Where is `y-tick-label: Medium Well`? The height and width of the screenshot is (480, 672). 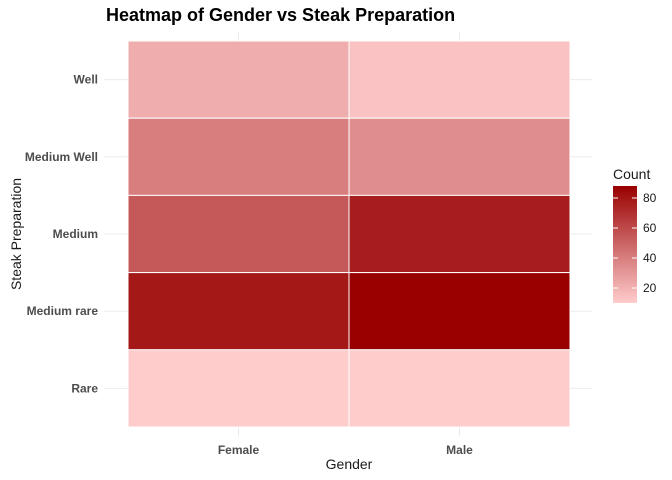
y-tick-label: Medium Well is located at coordinates (61, 157).